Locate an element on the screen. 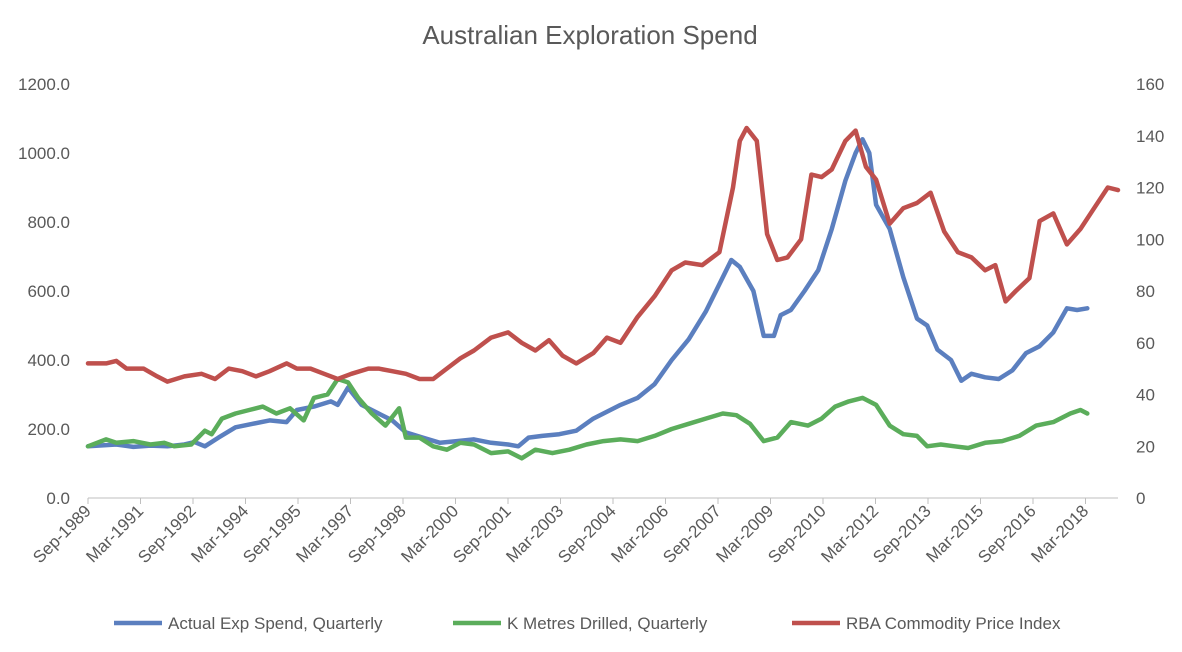 The height and width of the screenshot is (652, 1182). legend-label-3: RBA Commodity Price Index is located at coordinates (953, 623).